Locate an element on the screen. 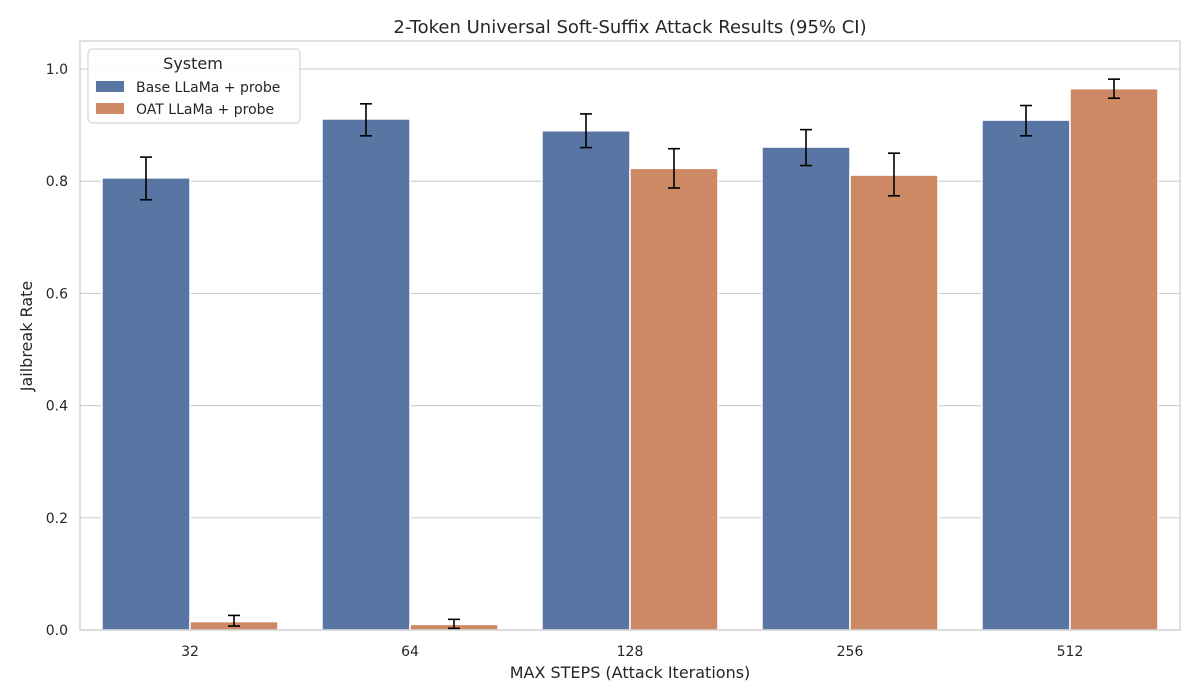 Image resolution: width=1200 pixels, height=700 pixels. legend-label: OAT LLaMa + probe is located at coordinates (205, 110).